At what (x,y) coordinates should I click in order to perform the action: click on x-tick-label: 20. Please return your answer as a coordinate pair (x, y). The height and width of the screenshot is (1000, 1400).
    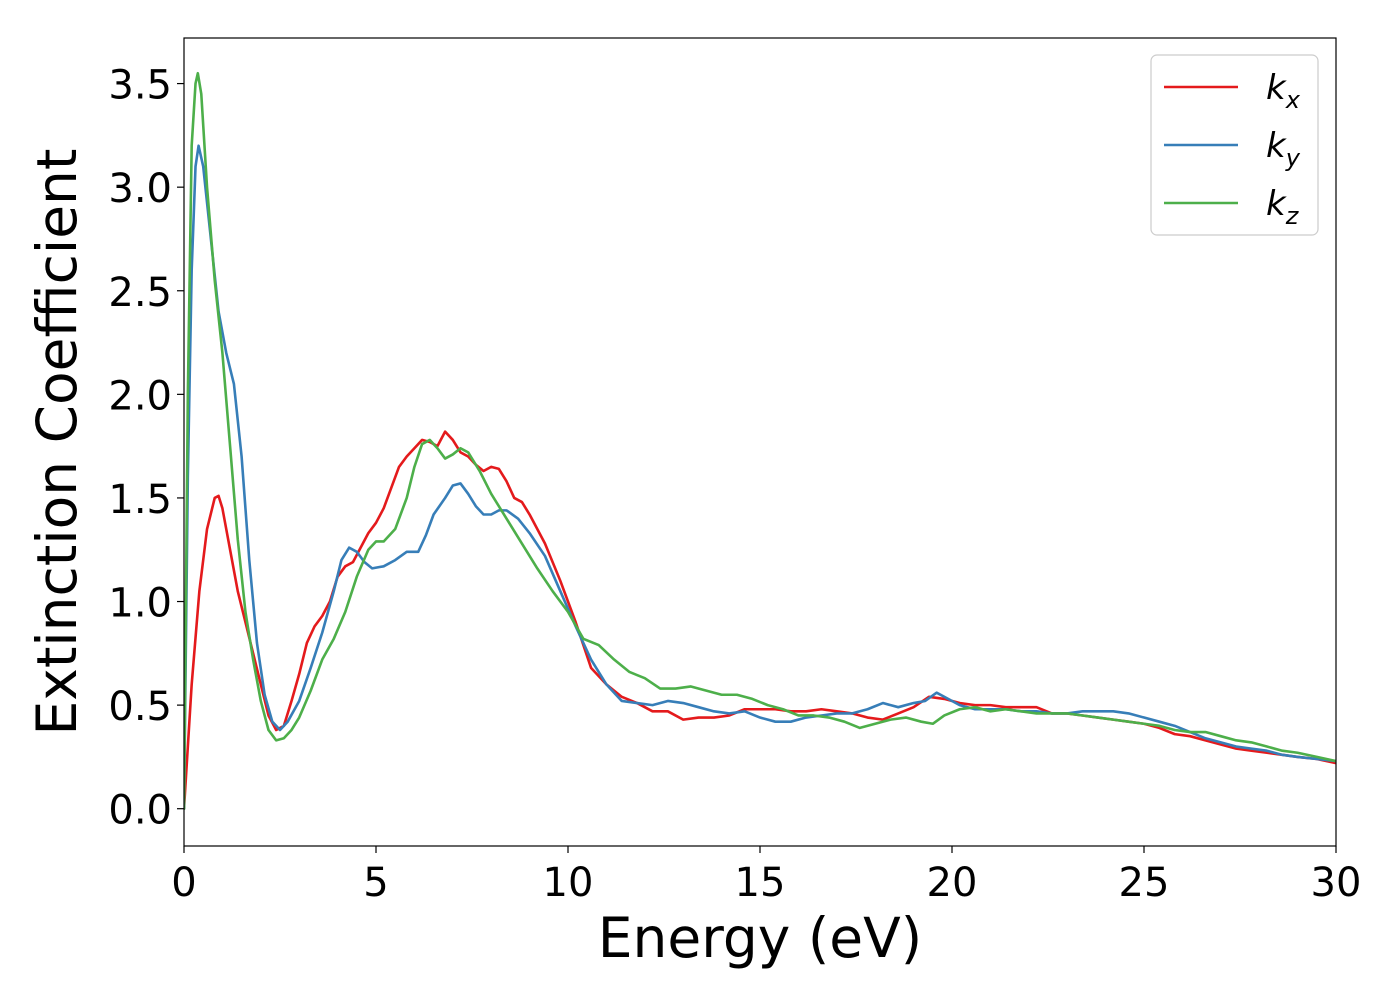
    Looking at the image, I should click on (952, 883).